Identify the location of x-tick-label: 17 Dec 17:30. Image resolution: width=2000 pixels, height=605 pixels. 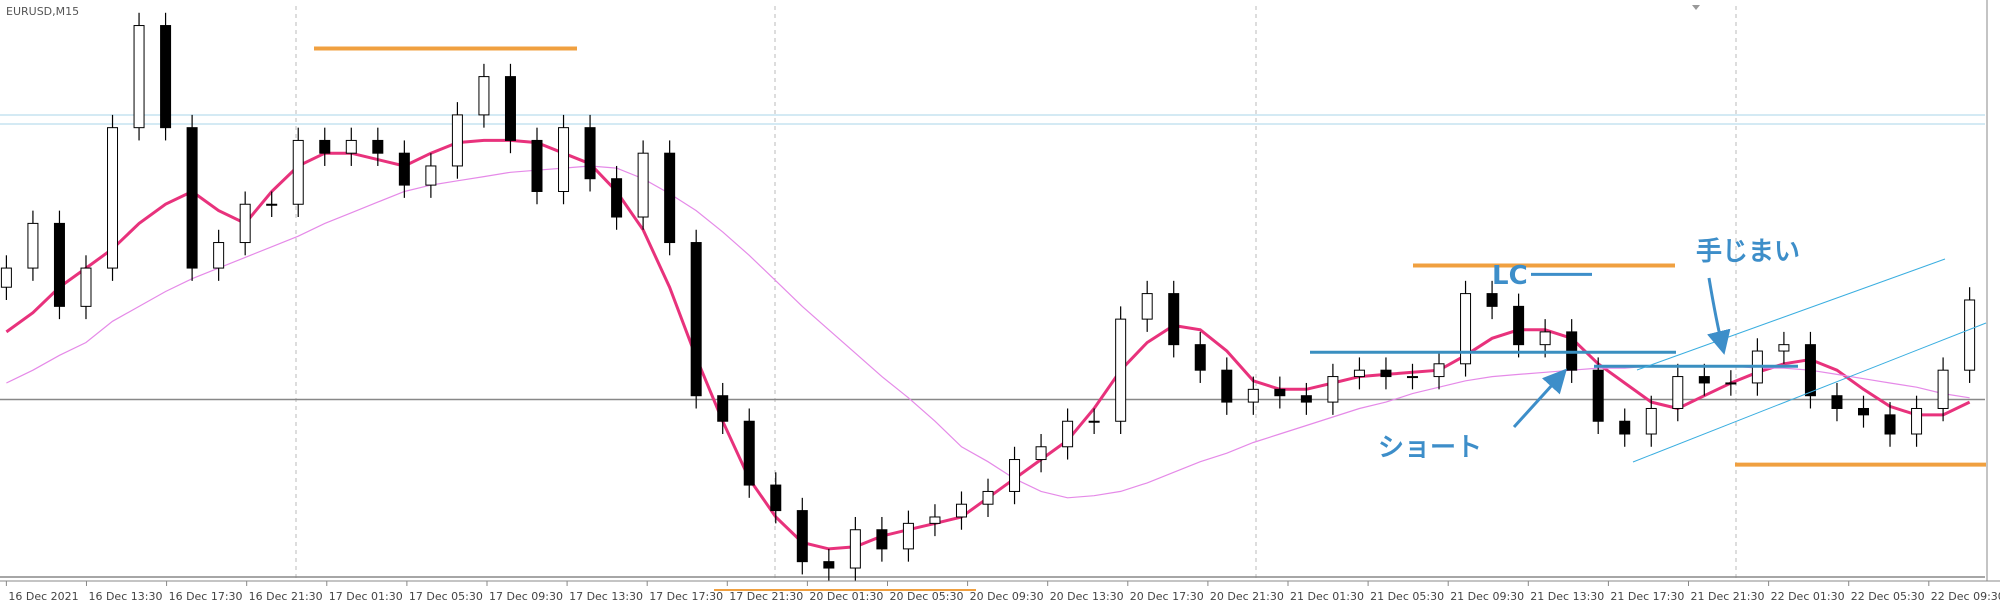
(686, 596).